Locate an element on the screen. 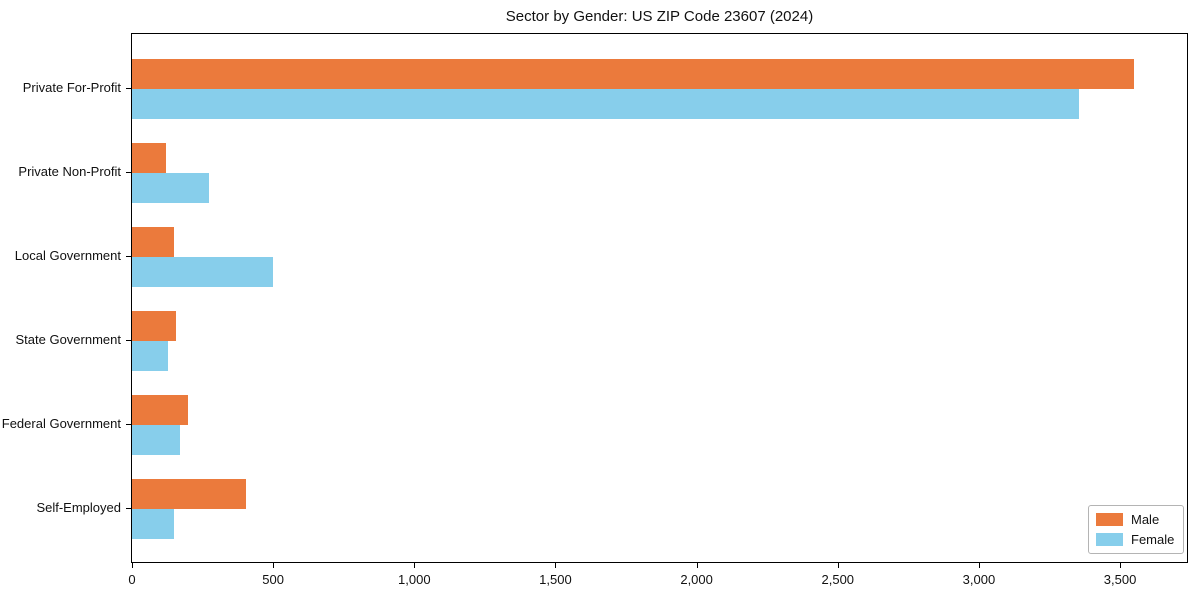 Image resolution: width=1200 pixels, height=600 pixels. x-tick-label: 2,000 is located at coordinates (696, 579).